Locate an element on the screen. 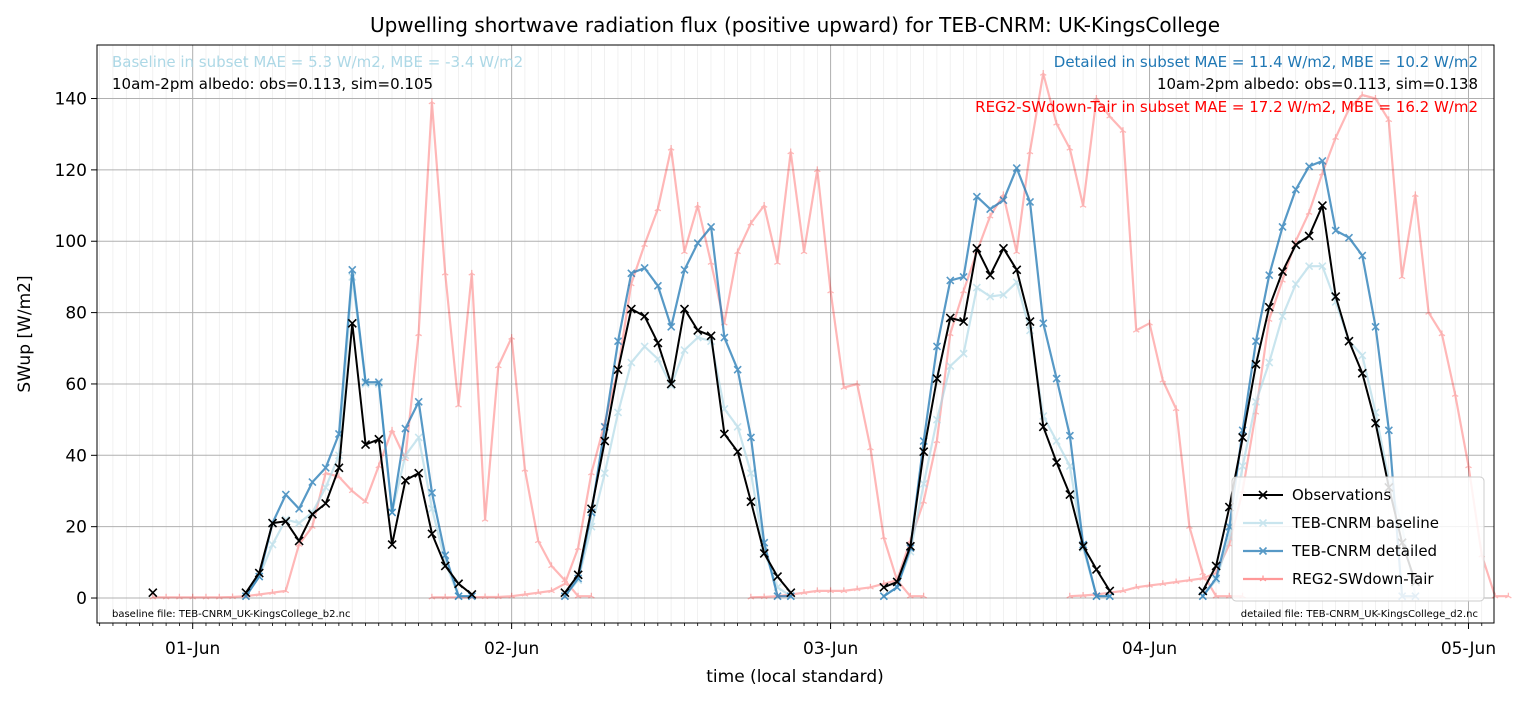  legend-swatch-reg2 is located at coordinates (1263, 578).